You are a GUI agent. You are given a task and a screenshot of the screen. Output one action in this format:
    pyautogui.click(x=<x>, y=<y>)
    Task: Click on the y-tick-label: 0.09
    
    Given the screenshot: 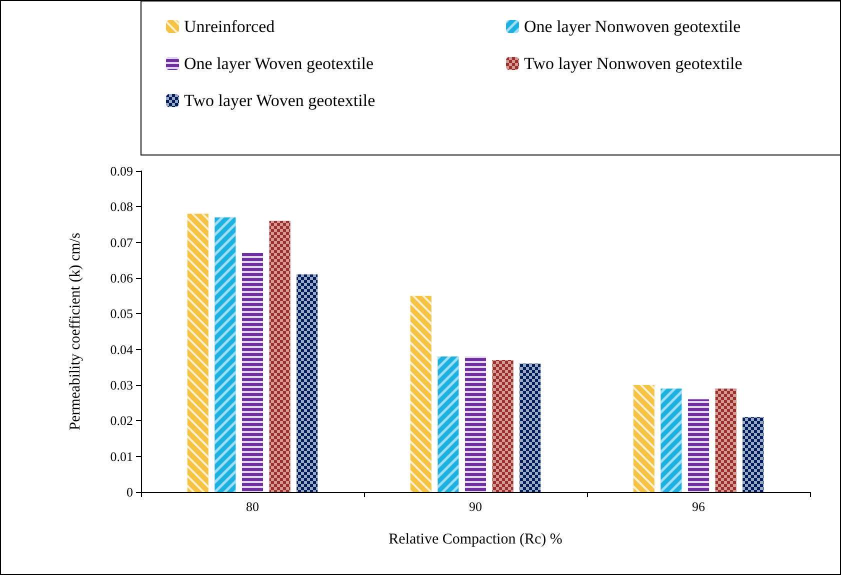 What is the action you would take?
    pyautogui.click(x=121, y=171)
    